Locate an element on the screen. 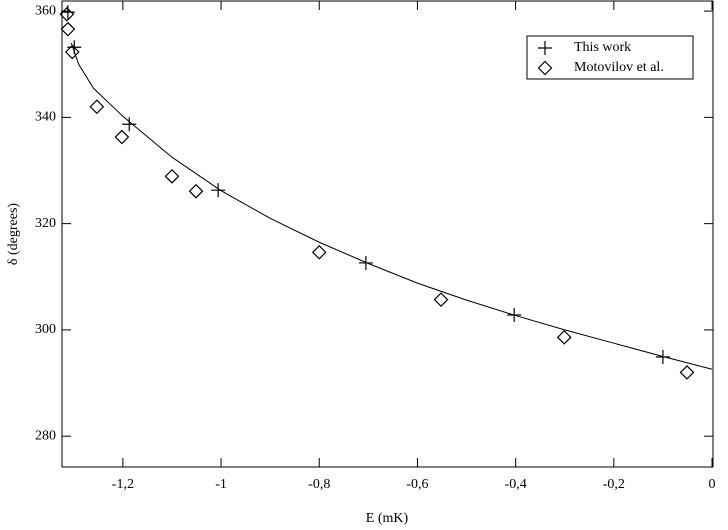  x-tick-label: -0,8 is located at coordinates (319, 484).